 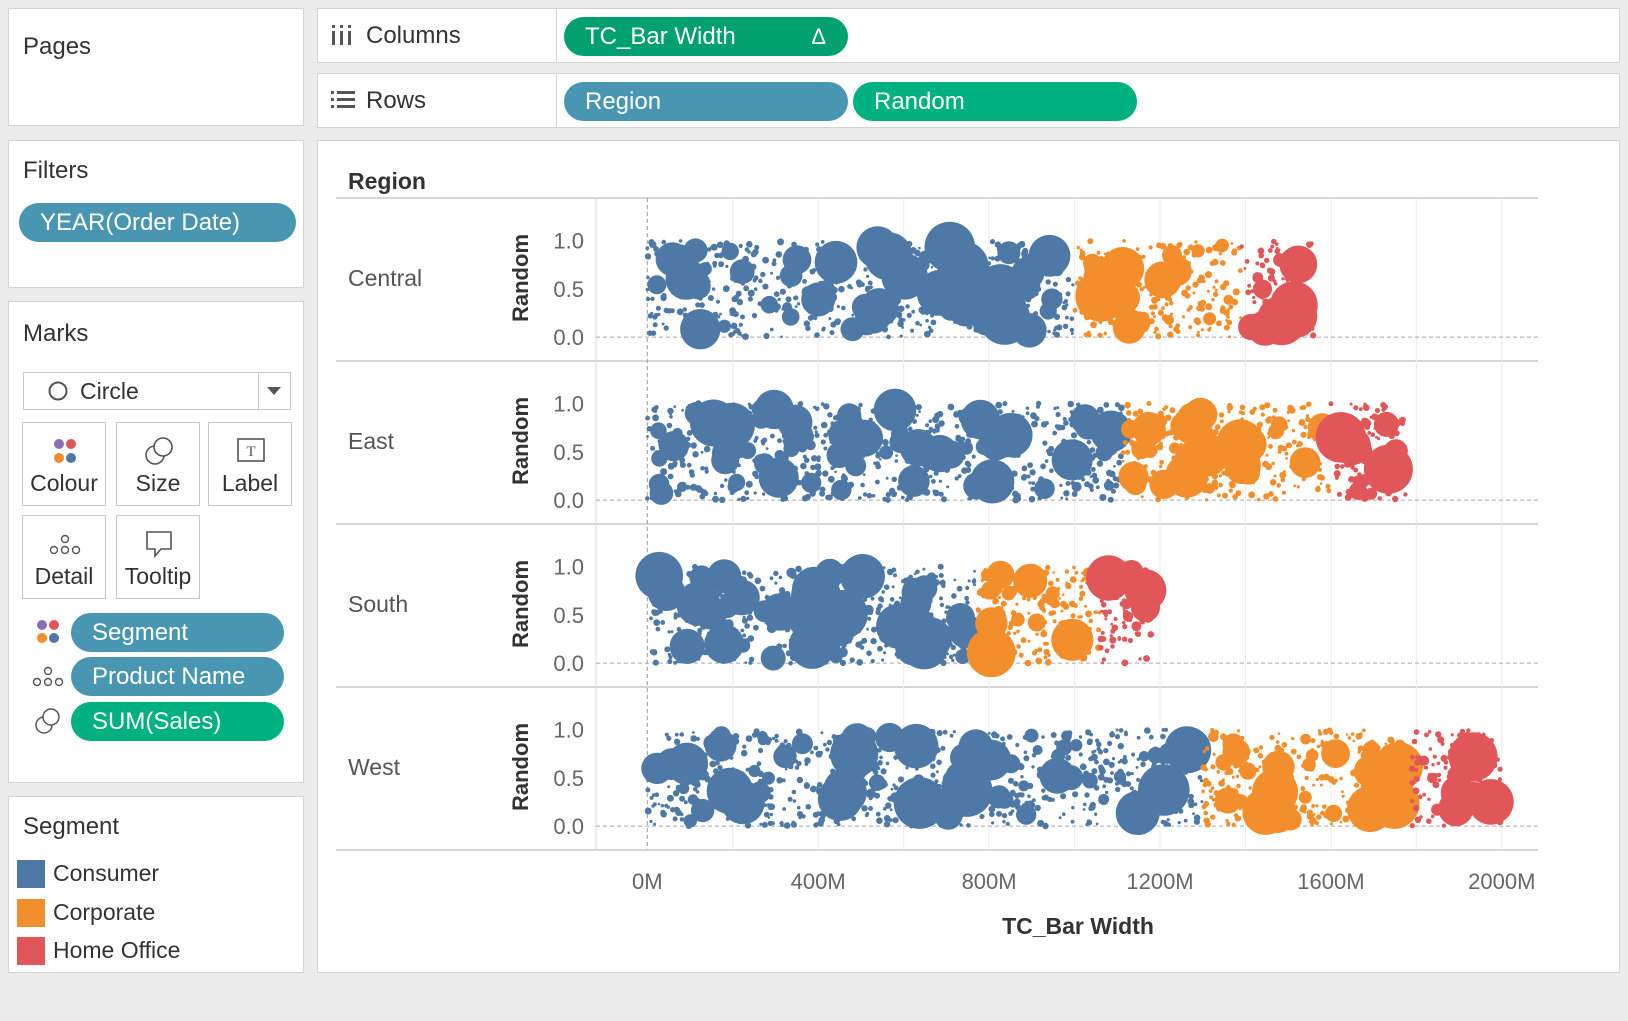 What do you see at coordinates (706, 36) in the screenshot?
I see `columns-pill-tc-bar-width: TC_Bar Width Δ` at bounding box center [706, 36].